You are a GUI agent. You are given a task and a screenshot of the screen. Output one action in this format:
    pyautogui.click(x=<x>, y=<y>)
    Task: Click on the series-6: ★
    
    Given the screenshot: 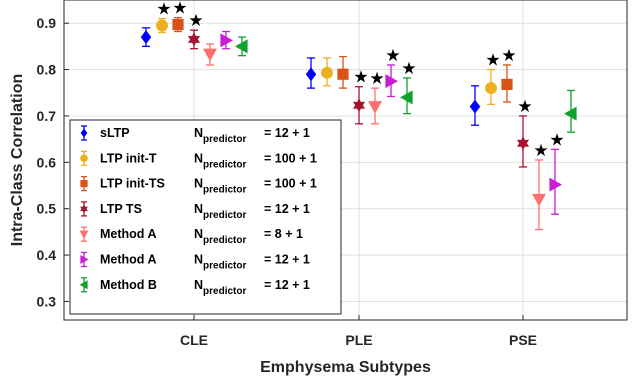 What is the action you would take?
    pyautogui.click(x=406, y=84)
    